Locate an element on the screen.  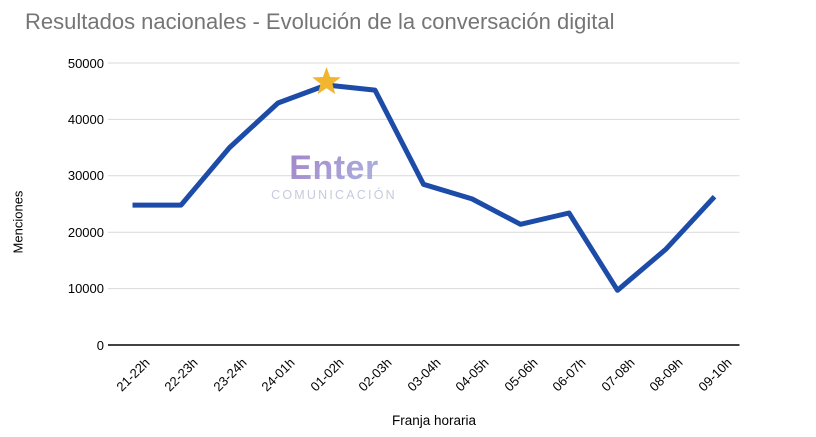
y-axis-tick-label: 50000 is located at coordinates (85, 63).